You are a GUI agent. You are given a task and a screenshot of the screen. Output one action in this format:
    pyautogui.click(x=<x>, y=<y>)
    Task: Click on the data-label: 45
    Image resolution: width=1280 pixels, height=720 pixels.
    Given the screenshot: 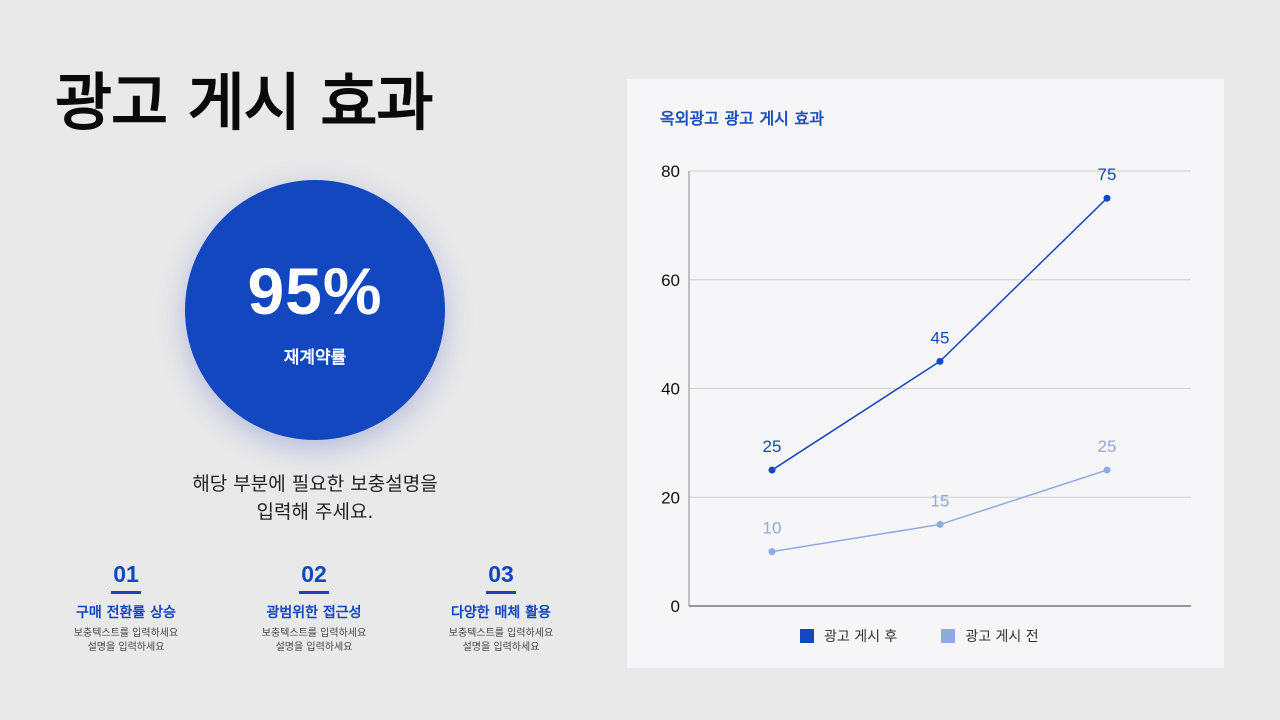 What is the action you would take?
    pyautogui.click(x=940, y=337)
    